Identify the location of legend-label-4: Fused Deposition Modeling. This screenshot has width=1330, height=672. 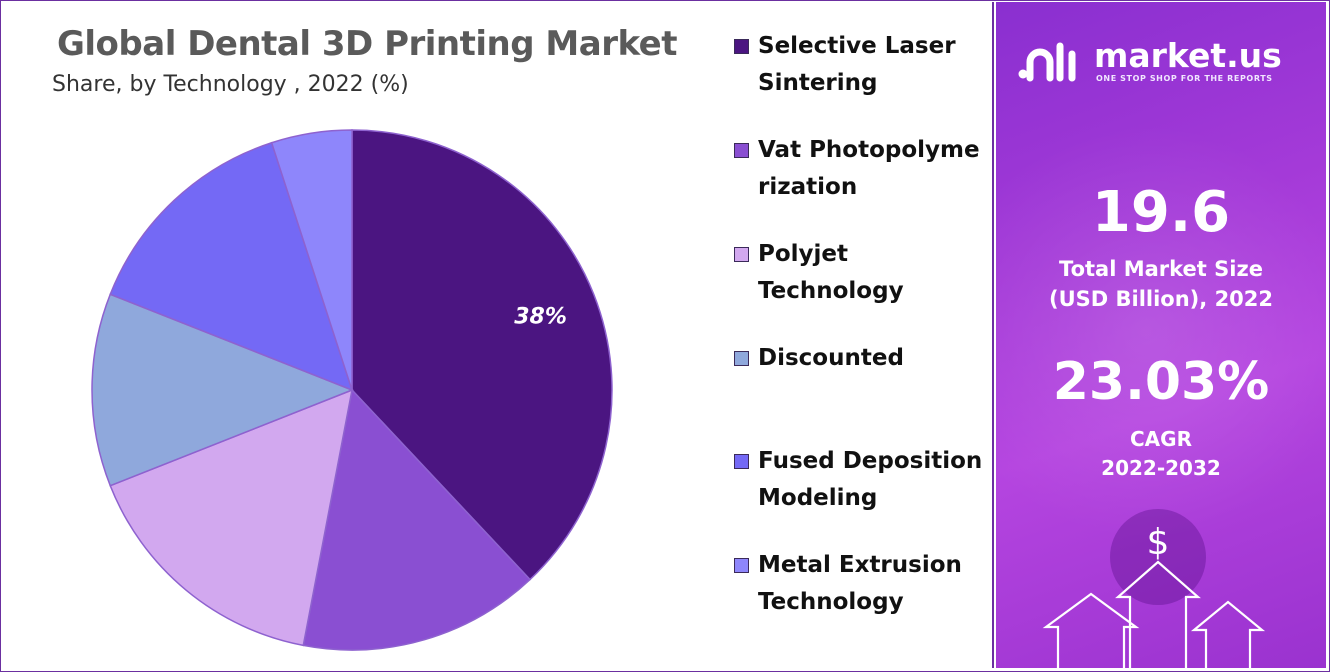
(870, 479).